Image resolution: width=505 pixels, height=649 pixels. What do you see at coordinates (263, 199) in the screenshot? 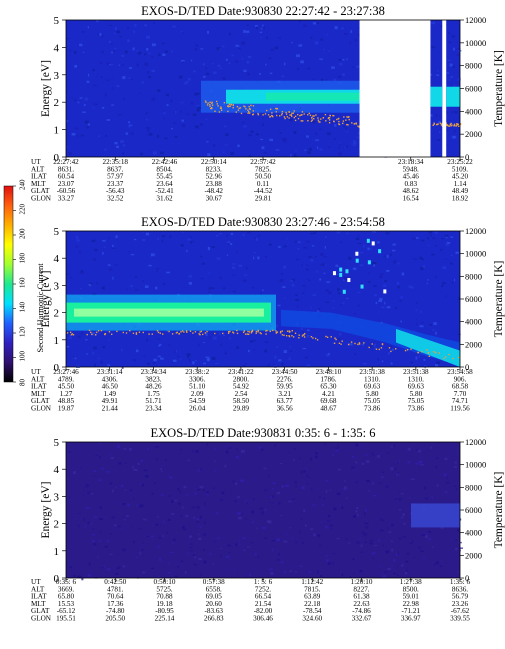
I see `ephemeris-value: 29.81` at bounding box center [263, 199].